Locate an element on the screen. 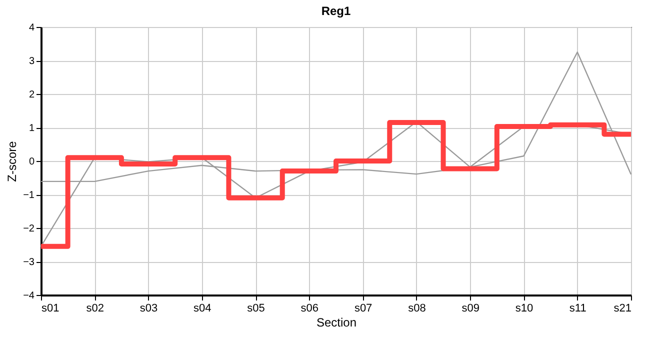  x-tick-label: s02 is located at coordinates (95, 308).